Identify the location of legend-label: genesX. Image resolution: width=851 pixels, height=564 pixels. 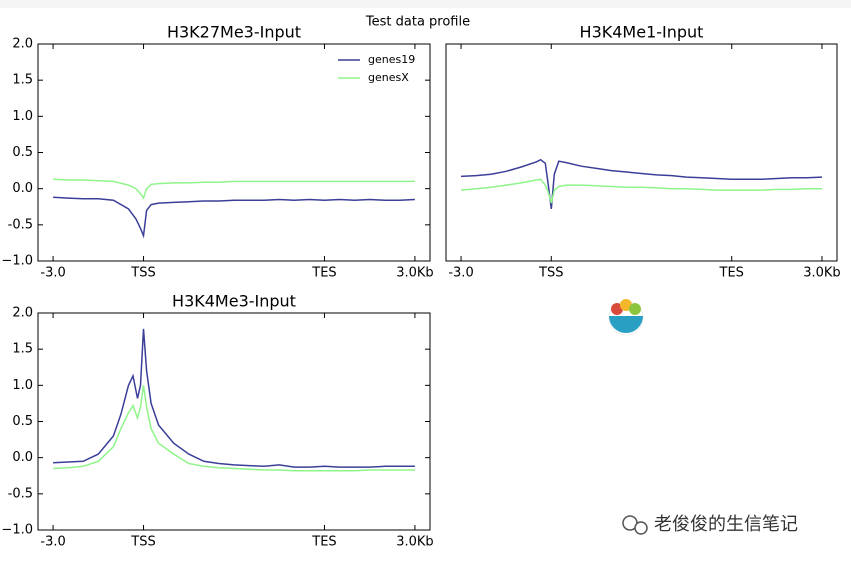
(388, 77).